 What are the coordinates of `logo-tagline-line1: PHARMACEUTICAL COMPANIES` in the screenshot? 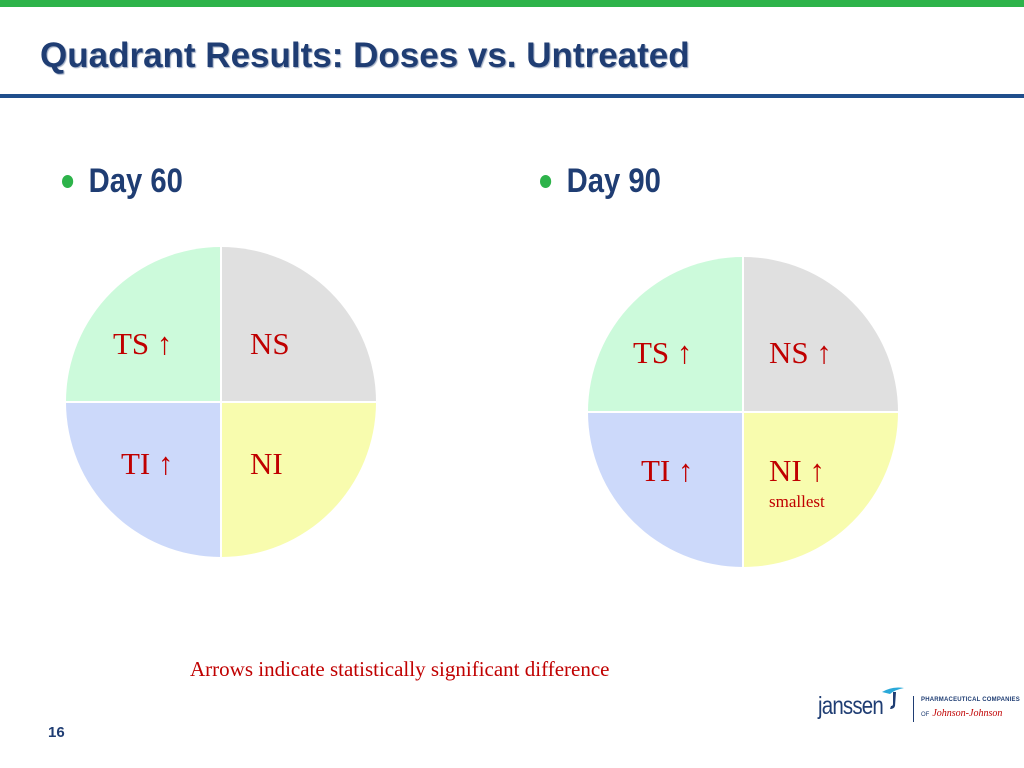 It's located at (970, 700).